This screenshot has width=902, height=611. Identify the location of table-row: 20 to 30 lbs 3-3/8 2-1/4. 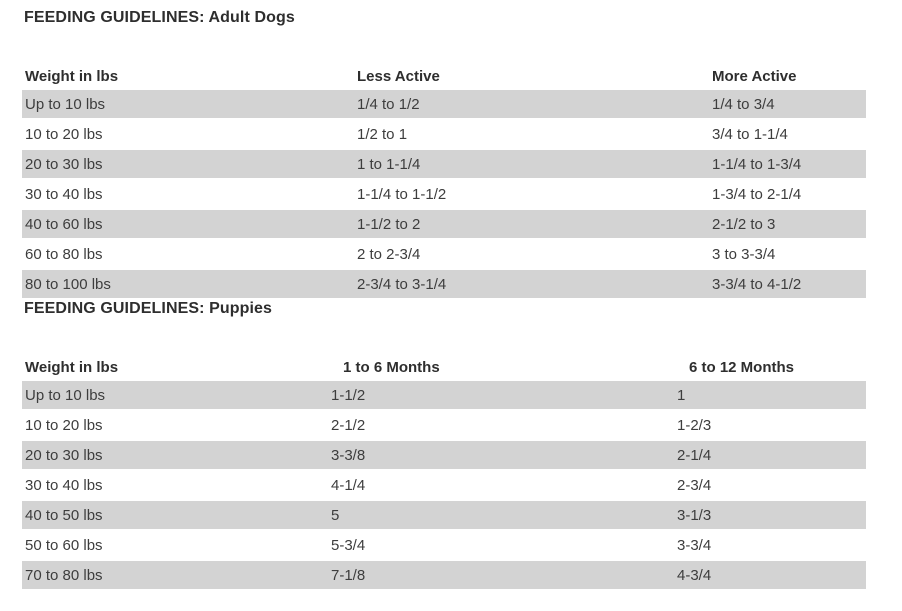
(444, 455).